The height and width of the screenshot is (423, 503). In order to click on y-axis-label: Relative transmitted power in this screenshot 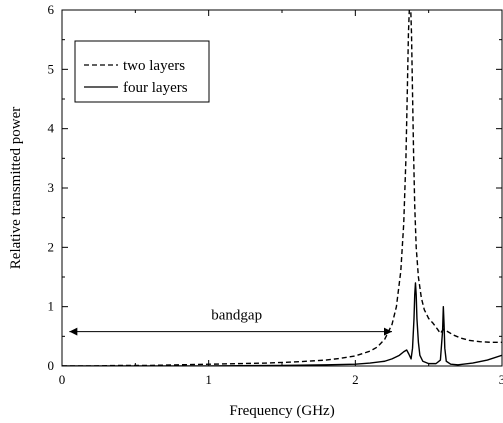, I will do `click(16, 188)`.